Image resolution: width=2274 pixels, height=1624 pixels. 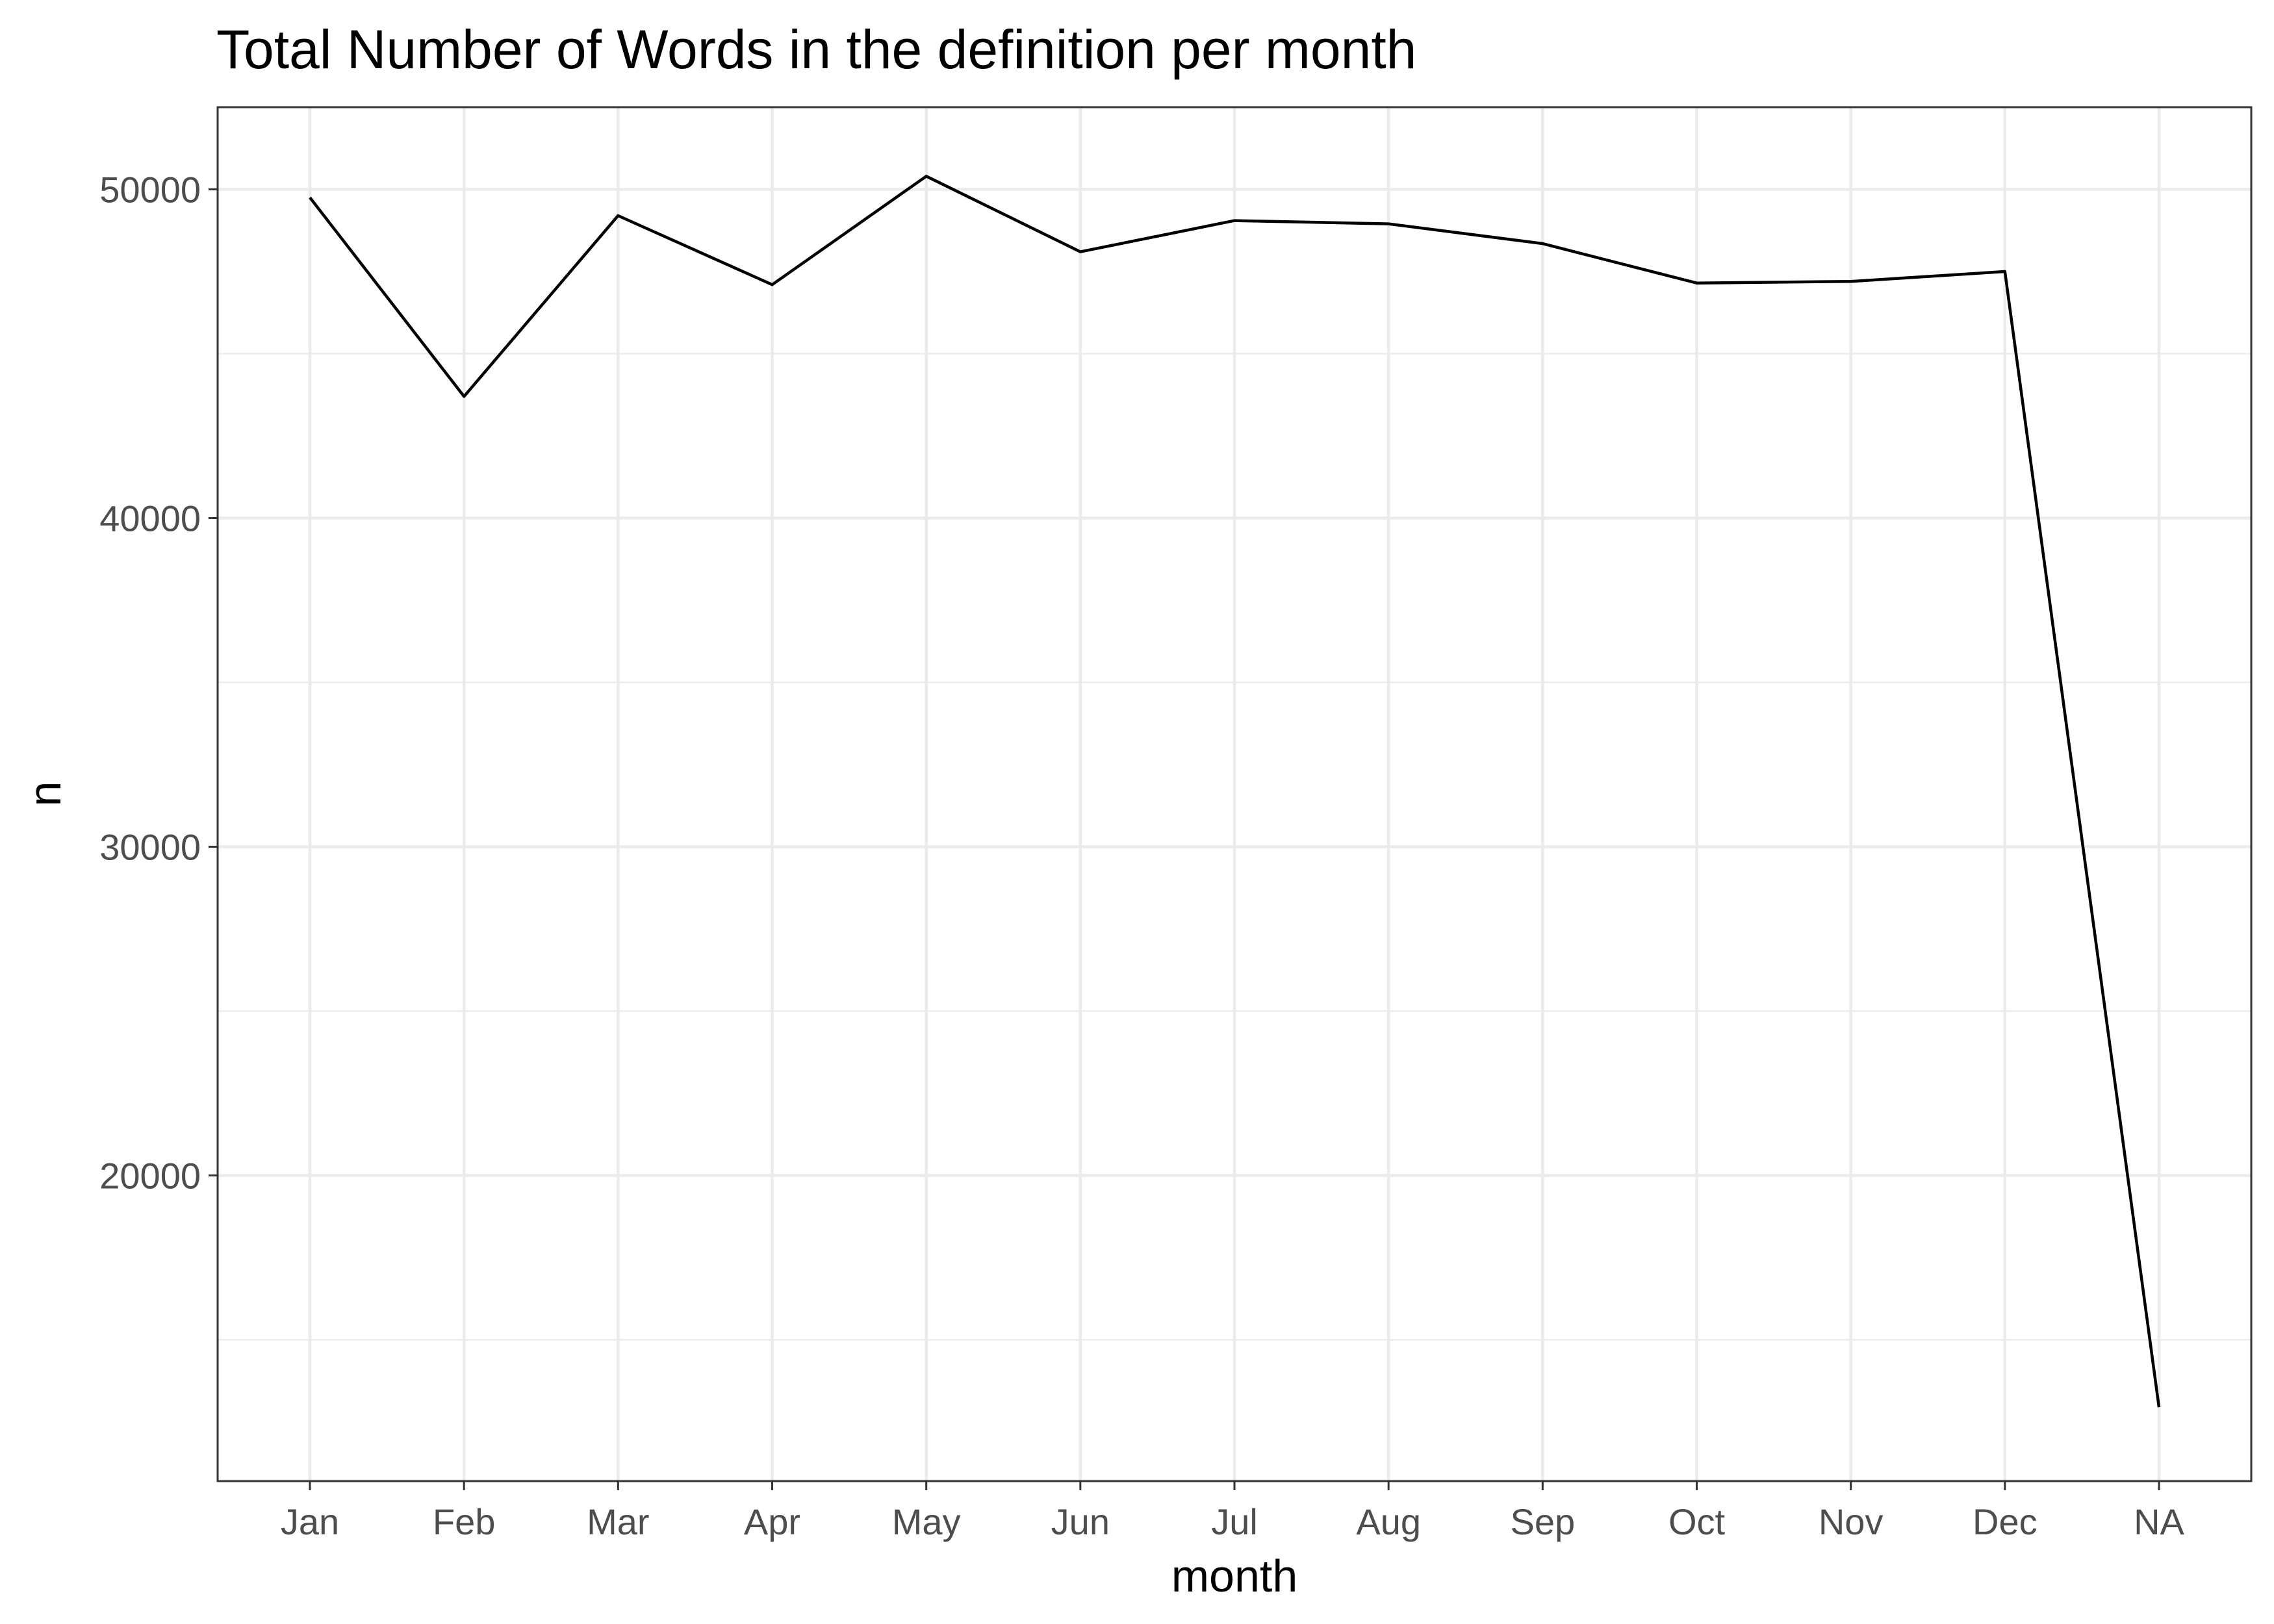 I want to click on y-tick-label: 50000, so click(x=150, y=189).